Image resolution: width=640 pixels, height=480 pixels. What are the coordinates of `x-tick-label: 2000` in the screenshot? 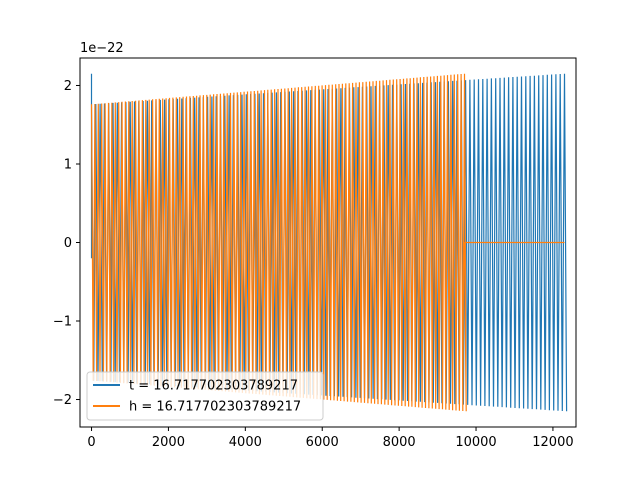 It's located at (168, 442).